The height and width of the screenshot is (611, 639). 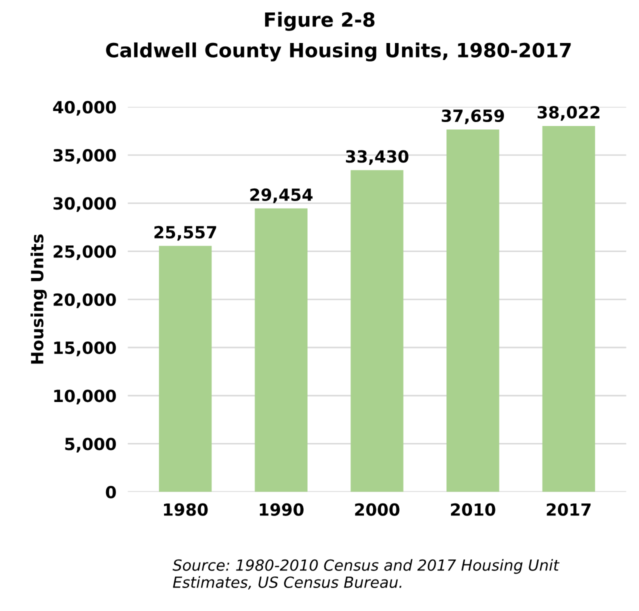 What do you see at coordinates (90, 445) in the screenshot?
I see `y-tick-label: 5,000` at bounding box center [90, 445].